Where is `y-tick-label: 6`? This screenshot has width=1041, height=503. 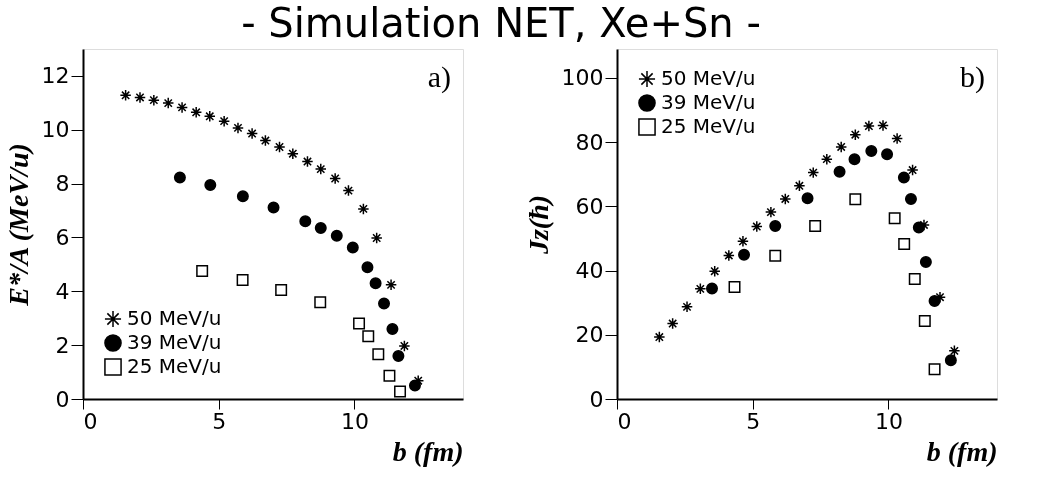
y-tick-label: 6 is located at coordinates (62, 237).